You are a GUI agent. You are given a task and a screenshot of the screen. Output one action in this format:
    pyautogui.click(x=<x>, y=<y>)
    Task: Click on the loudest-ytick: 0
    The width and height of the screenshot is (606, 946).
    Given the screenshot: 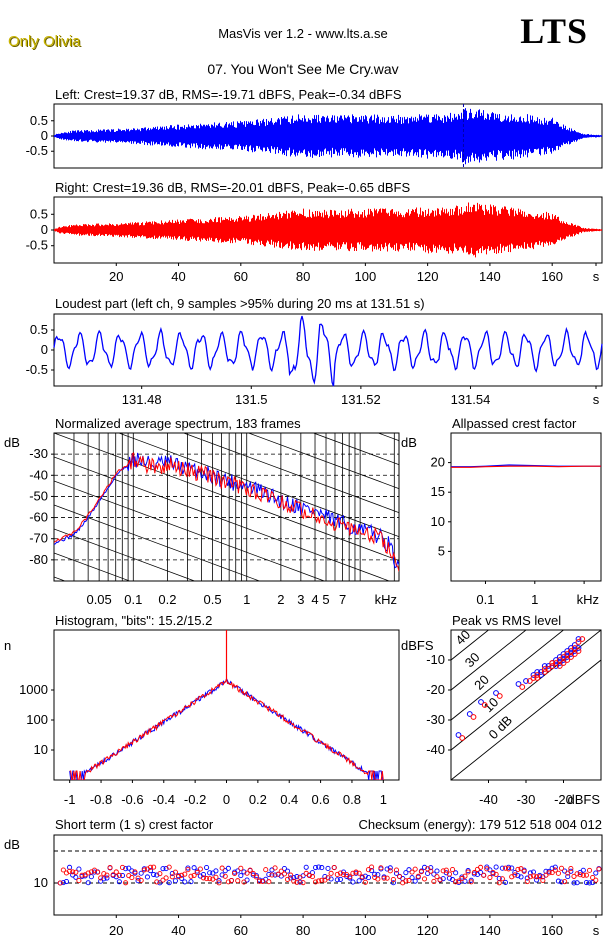 What is the action you would take?
    pyautogui.click(x=44, y=349)
    